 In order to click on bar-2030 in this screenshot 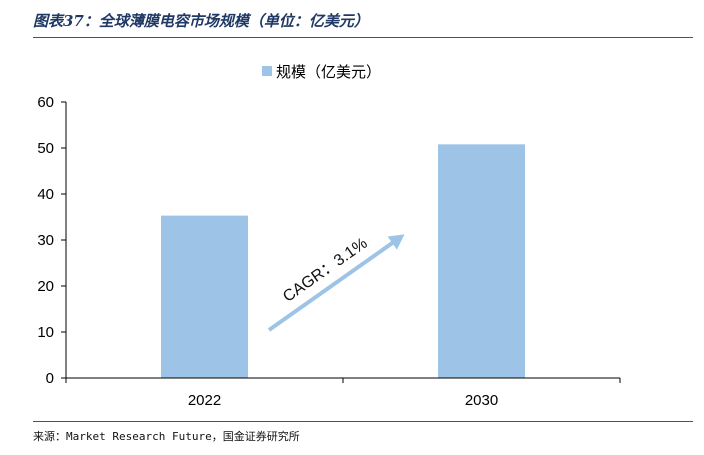, I will do `click(481, 261)`.